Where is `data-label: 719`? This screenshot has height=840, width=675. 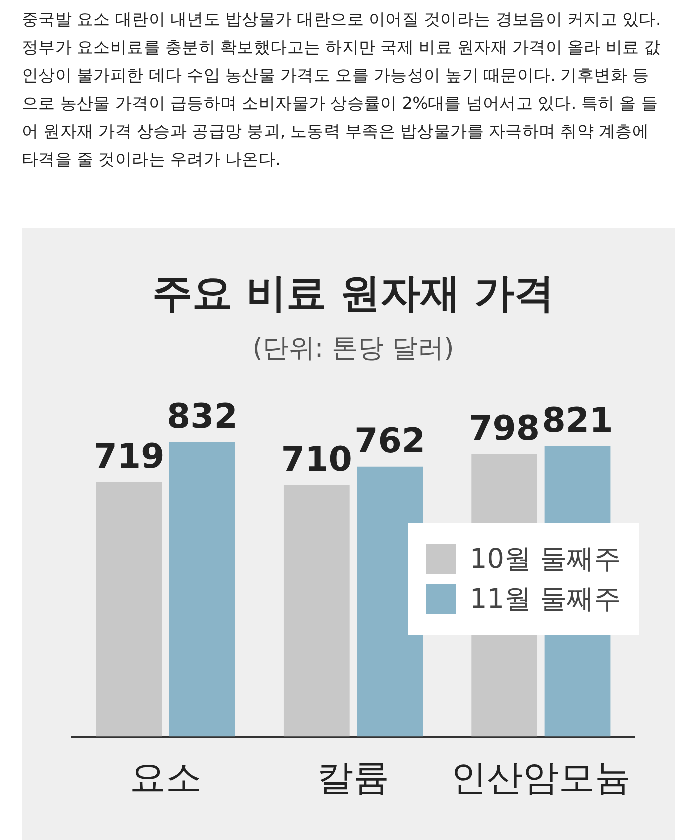
data-label: 719 is located at coordinates (129, 456).